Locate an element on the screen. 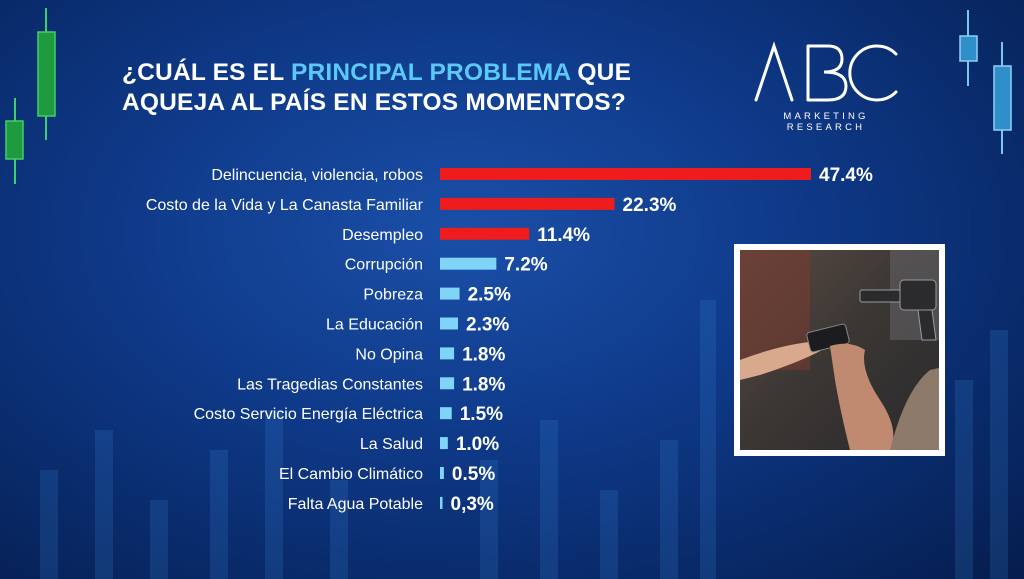 Image resolution: width=1024 pixels, height=579 pixels. category-label: La Salud is located at coordinates (391, 444).